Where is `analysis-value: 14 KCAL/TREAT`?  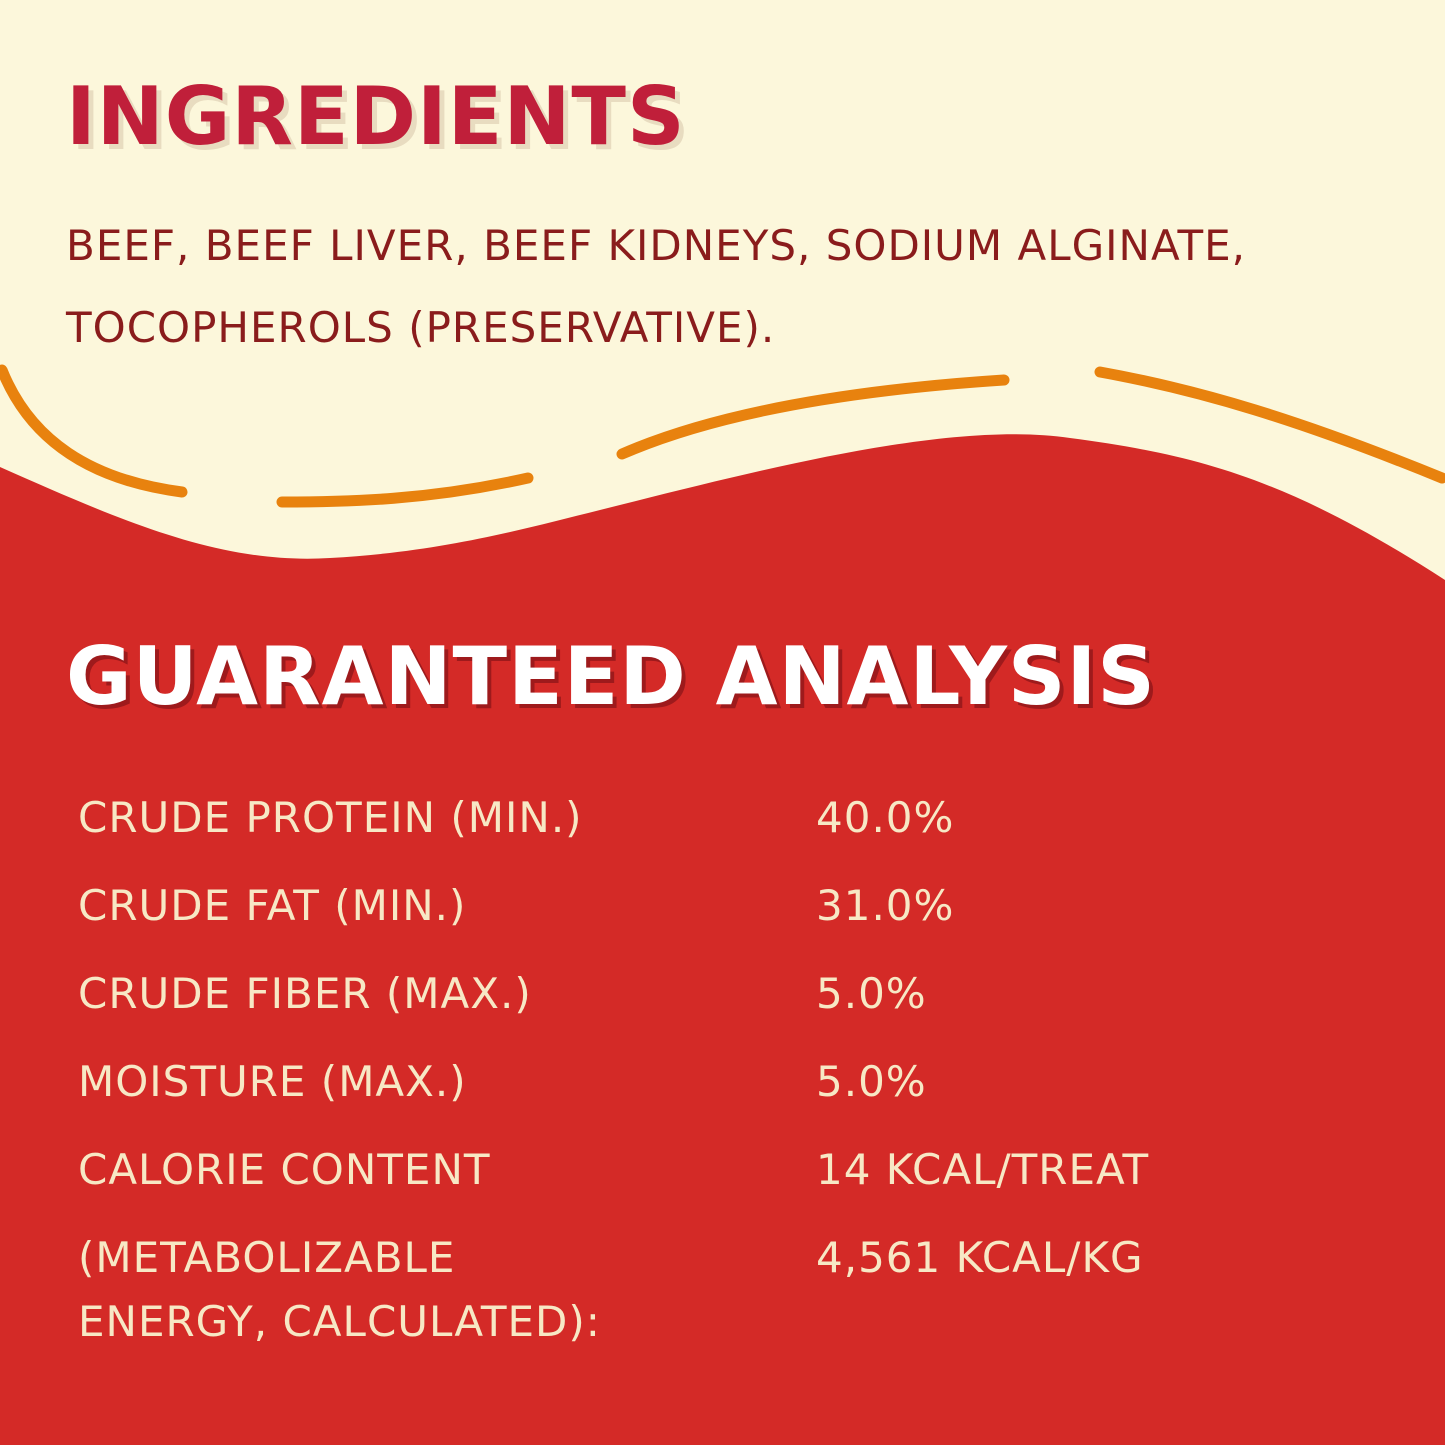 analysis-value: 14 KCAL/TREAT is located at coordinates (983, 1169).